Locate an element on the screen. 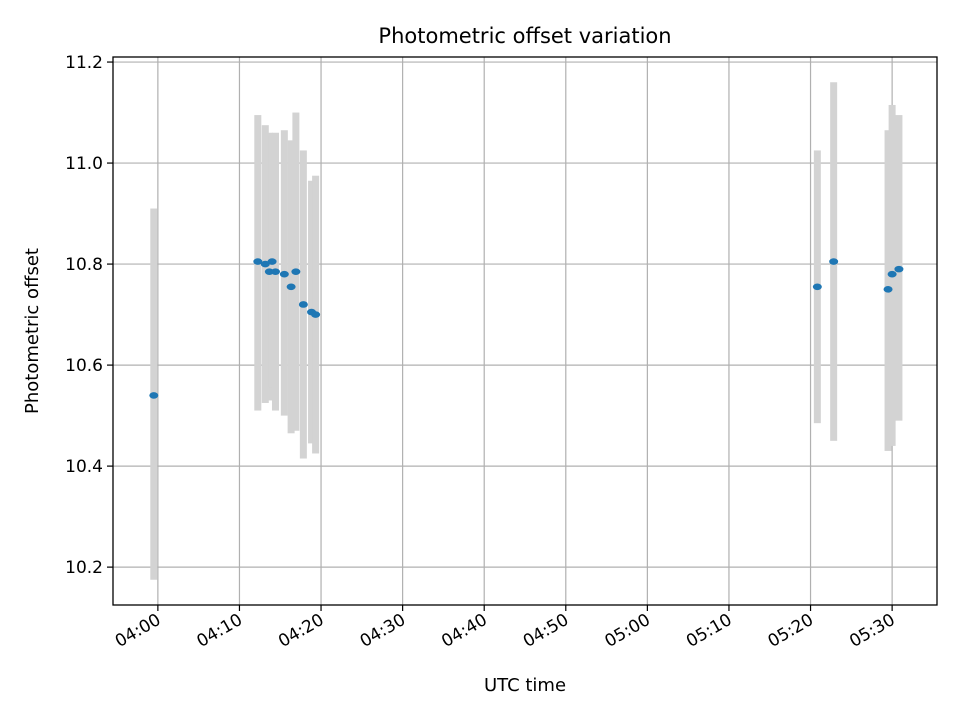  x-tick-label: 05:30 is located at coordinates (872, 631).